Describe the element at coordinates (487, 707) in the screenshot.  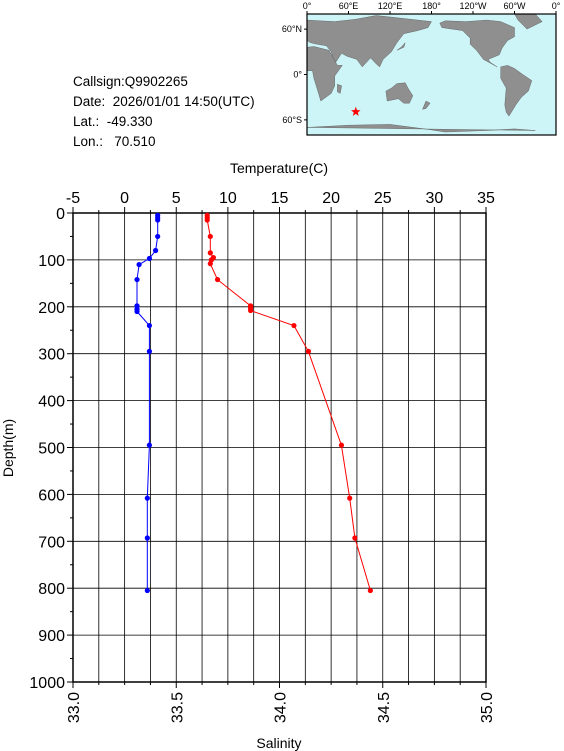
I see `salinity-tick-label: 35.0` at that location.